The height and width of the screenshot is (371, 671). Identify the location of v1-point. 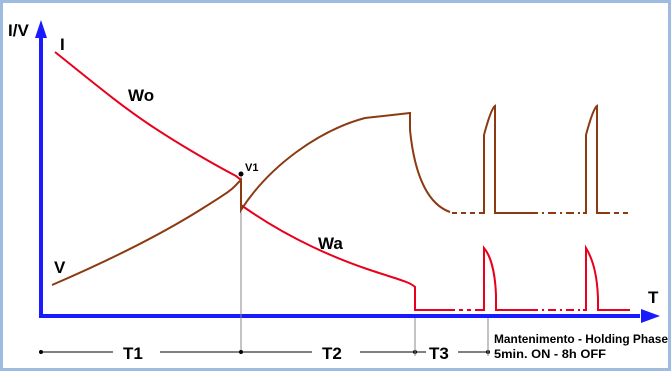
(241, 174).